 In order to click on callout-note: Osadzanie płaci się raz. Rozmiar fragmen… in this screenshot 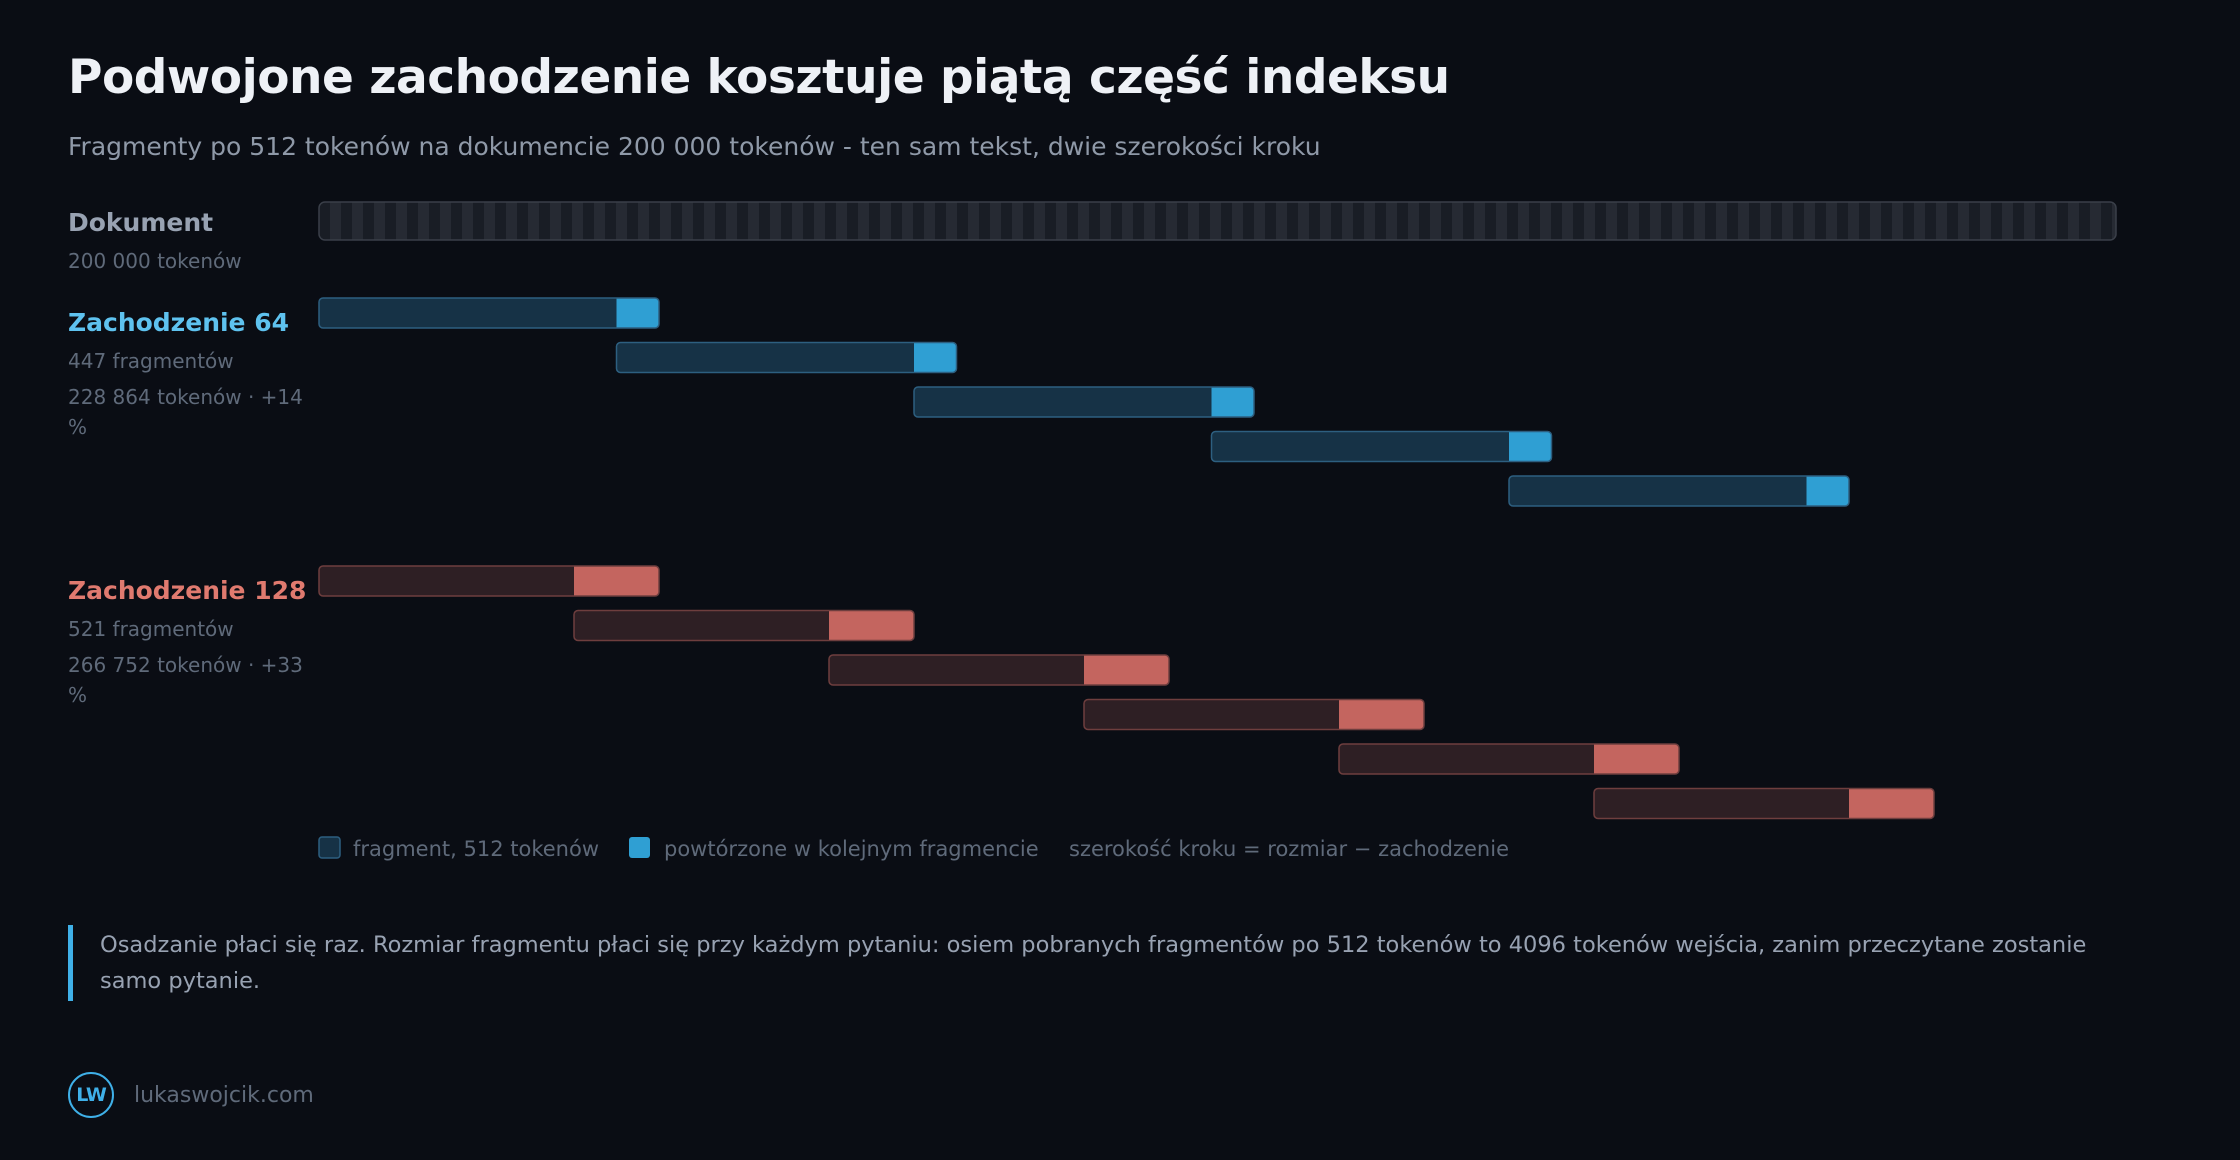, I will do `click(1098, 963)`.